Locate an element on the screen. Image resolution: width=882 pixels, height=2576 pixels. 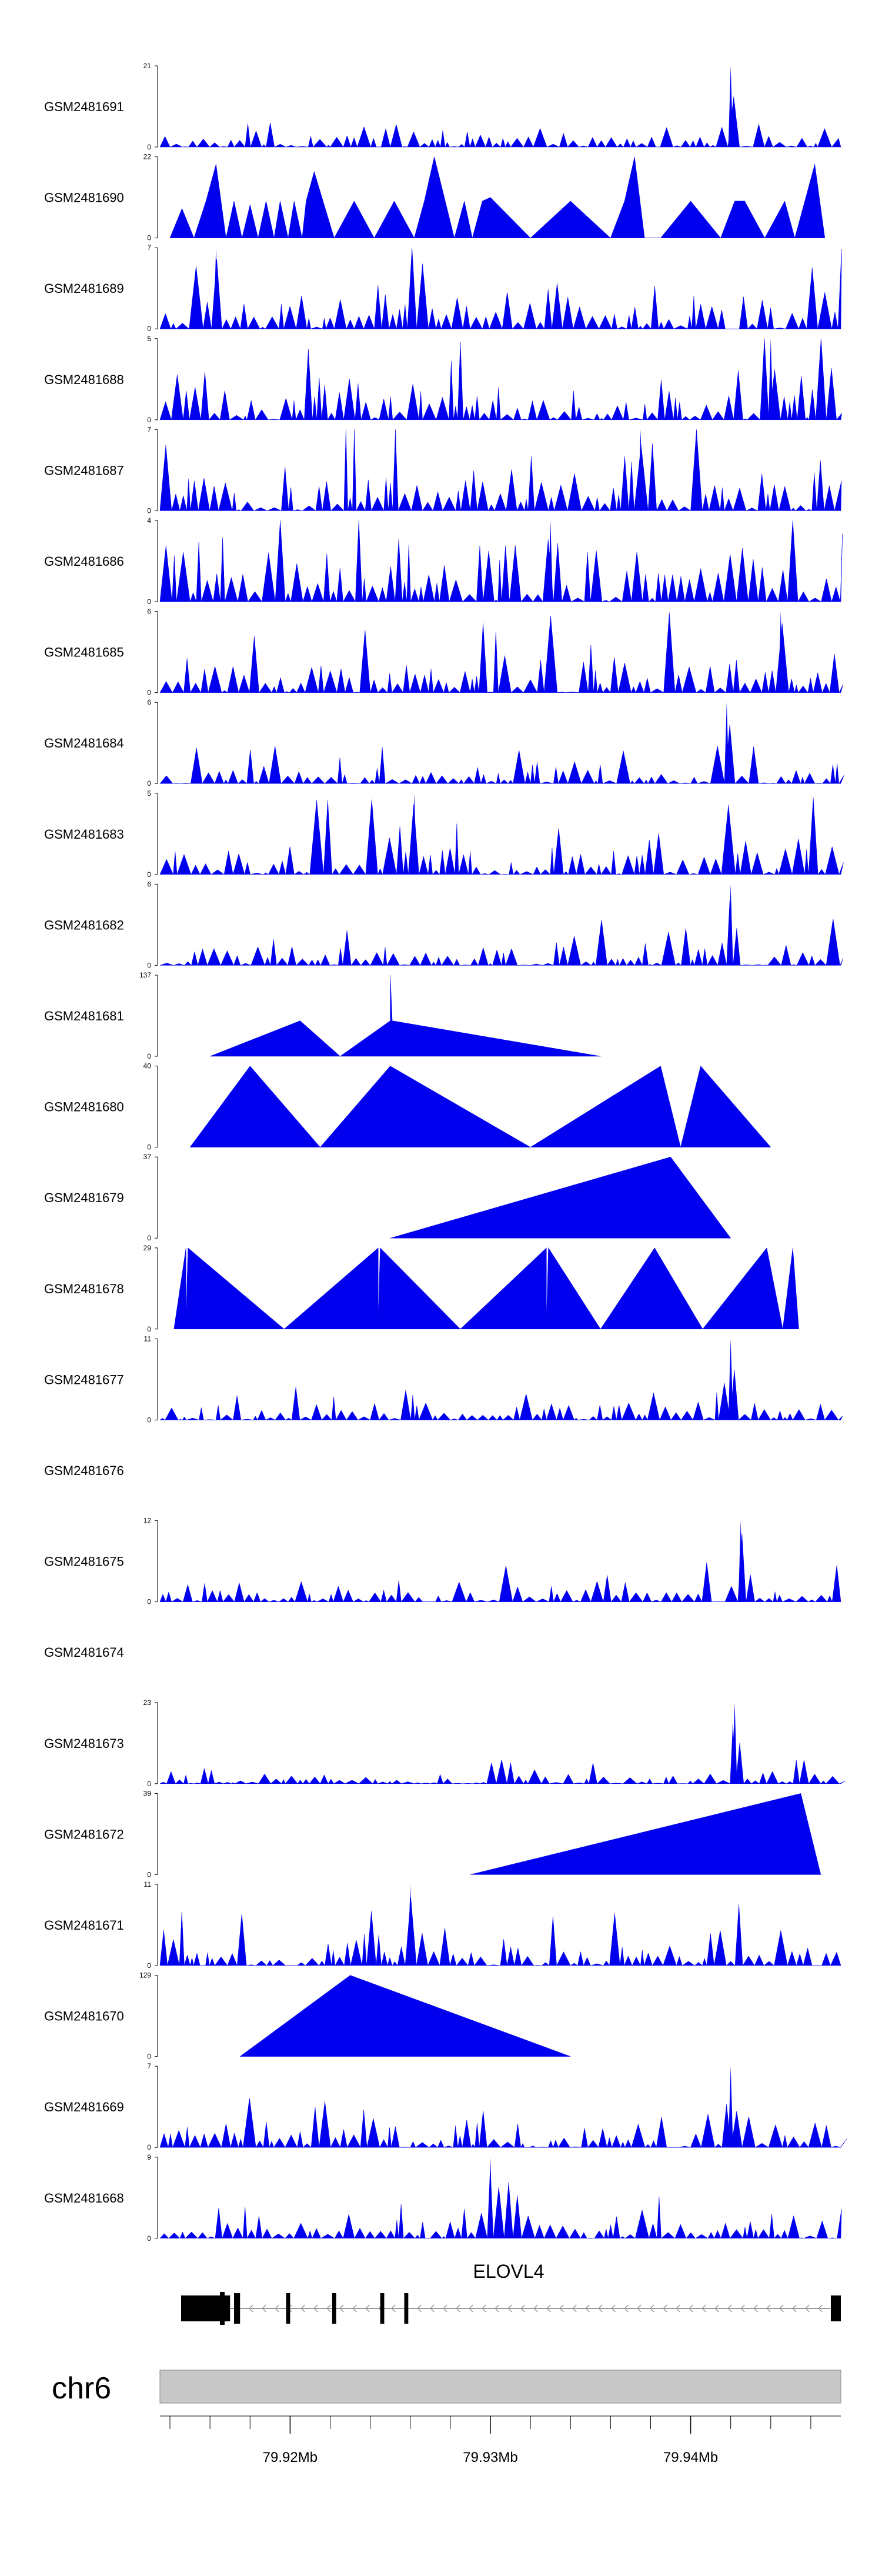
gene-model-track: ELOVL4 is located at coordinates (511, 2293).